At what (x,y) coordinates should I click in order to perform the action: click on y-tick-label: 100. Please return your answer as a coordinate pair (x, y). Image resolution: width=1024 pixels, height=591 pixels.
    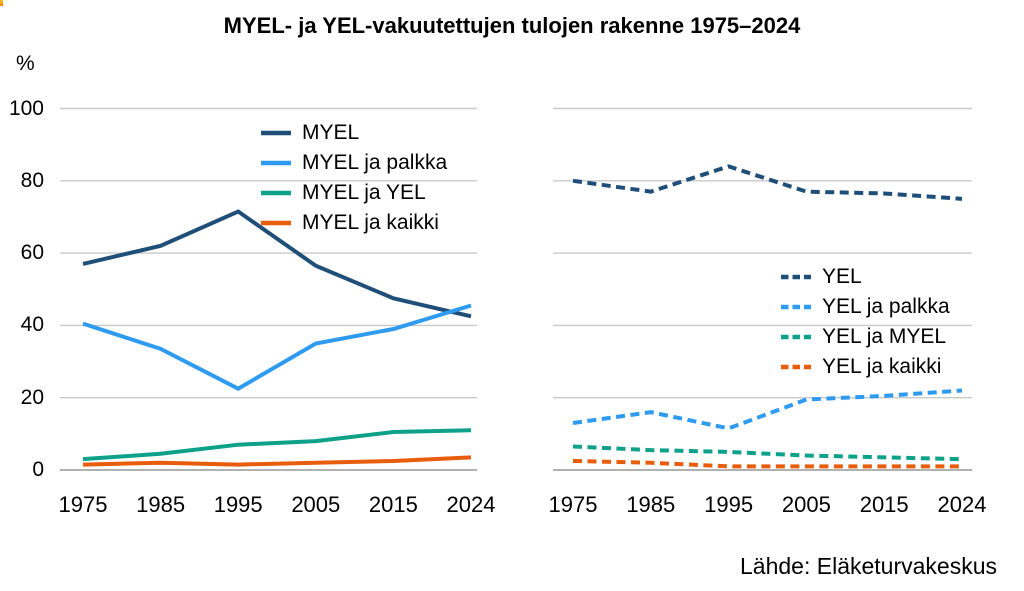
    Looking at the image, I should click on (26, 108).